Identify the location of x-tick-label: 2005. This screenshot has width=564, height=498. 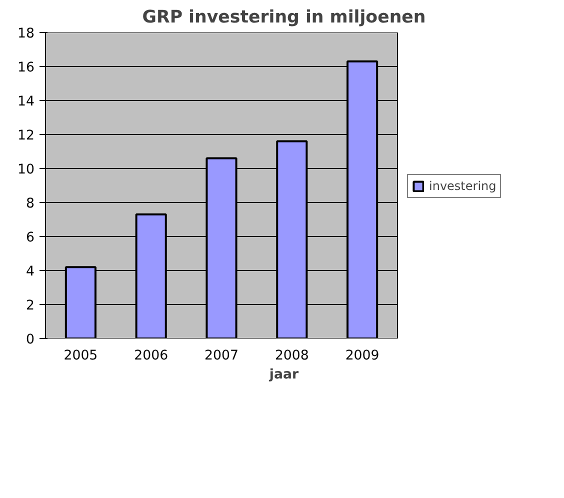
(81, 356).